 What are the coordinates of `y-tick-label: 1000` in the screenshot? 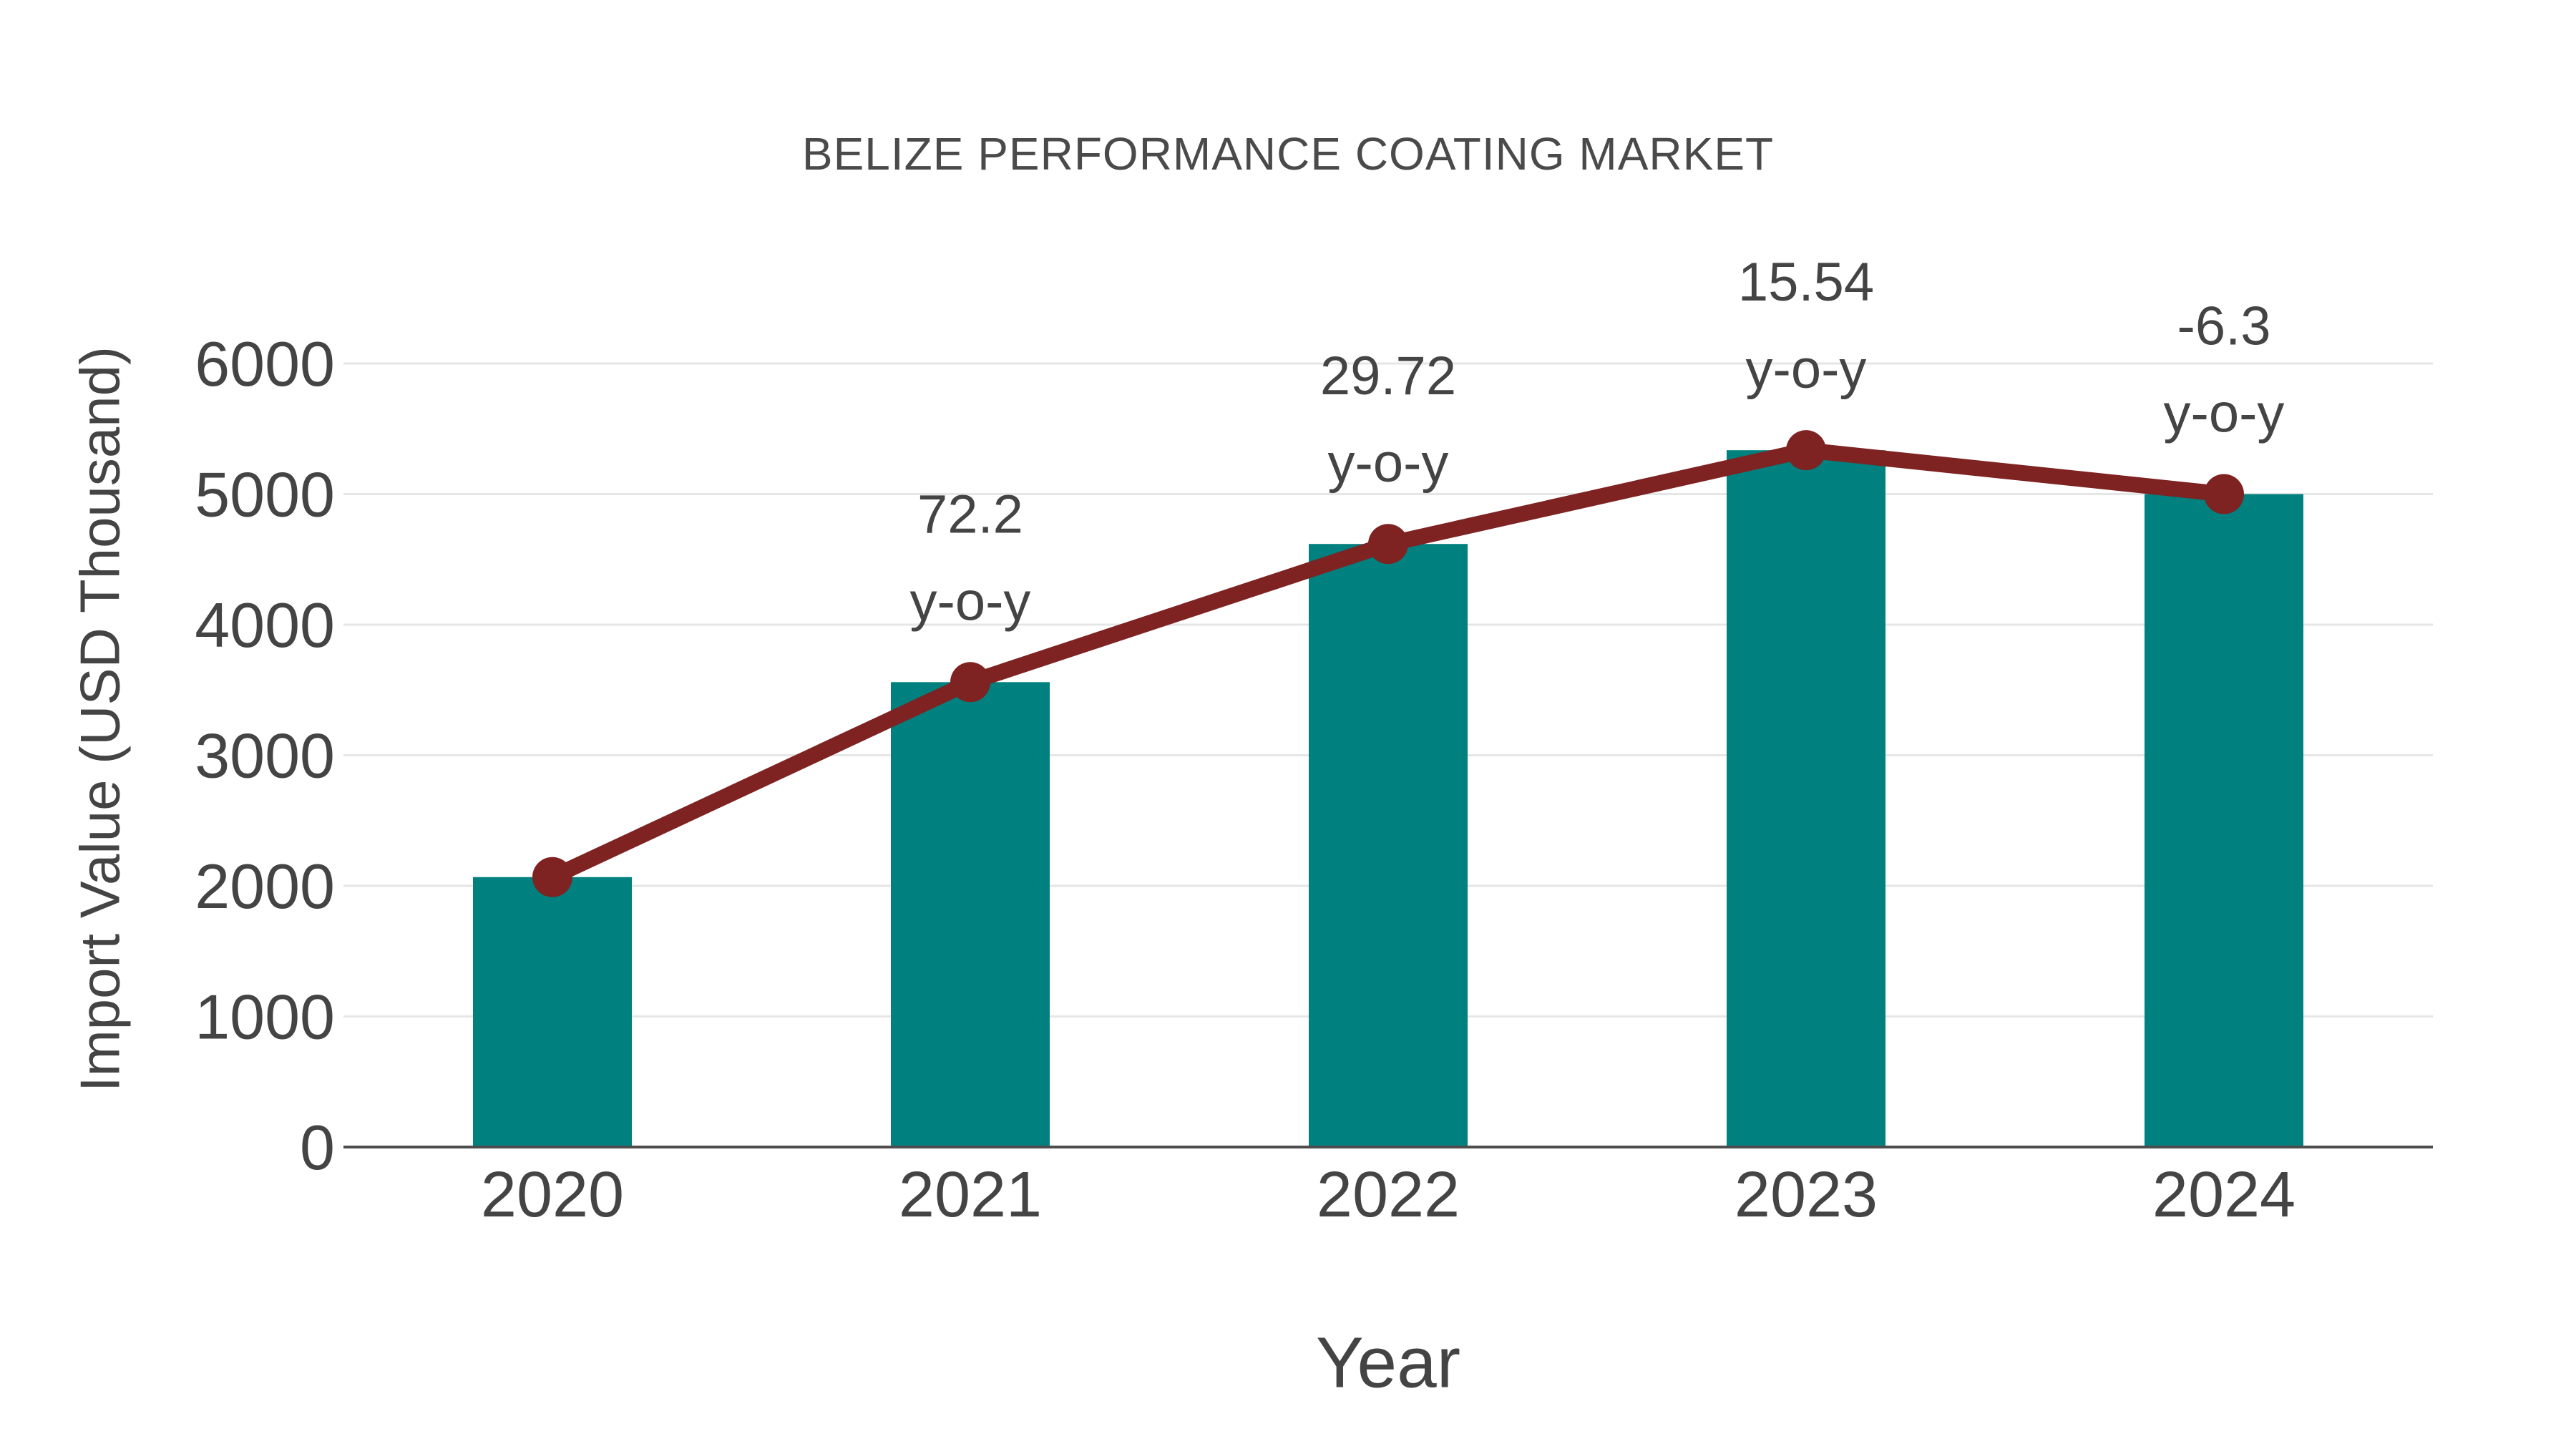 It's located at (265, 1017).